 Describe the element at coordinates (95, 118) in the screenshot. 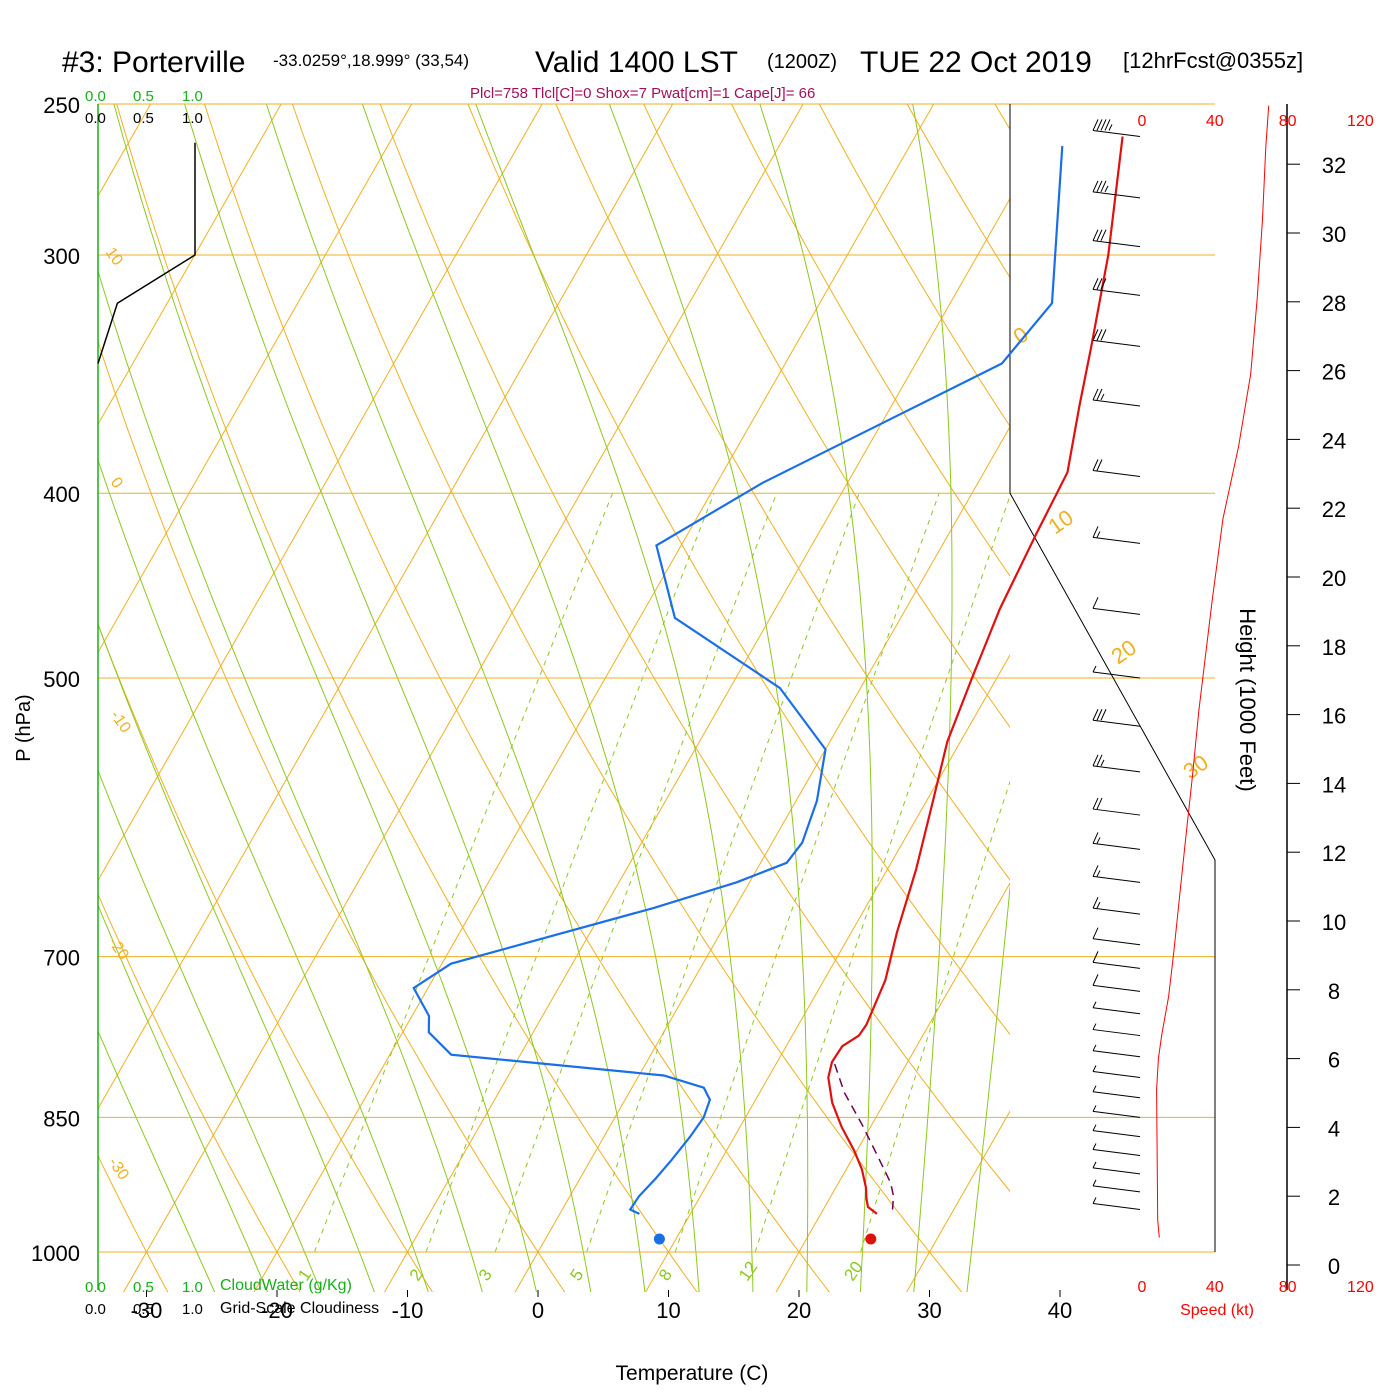

I see `cloudiness-top-0: 0.0` at that location.